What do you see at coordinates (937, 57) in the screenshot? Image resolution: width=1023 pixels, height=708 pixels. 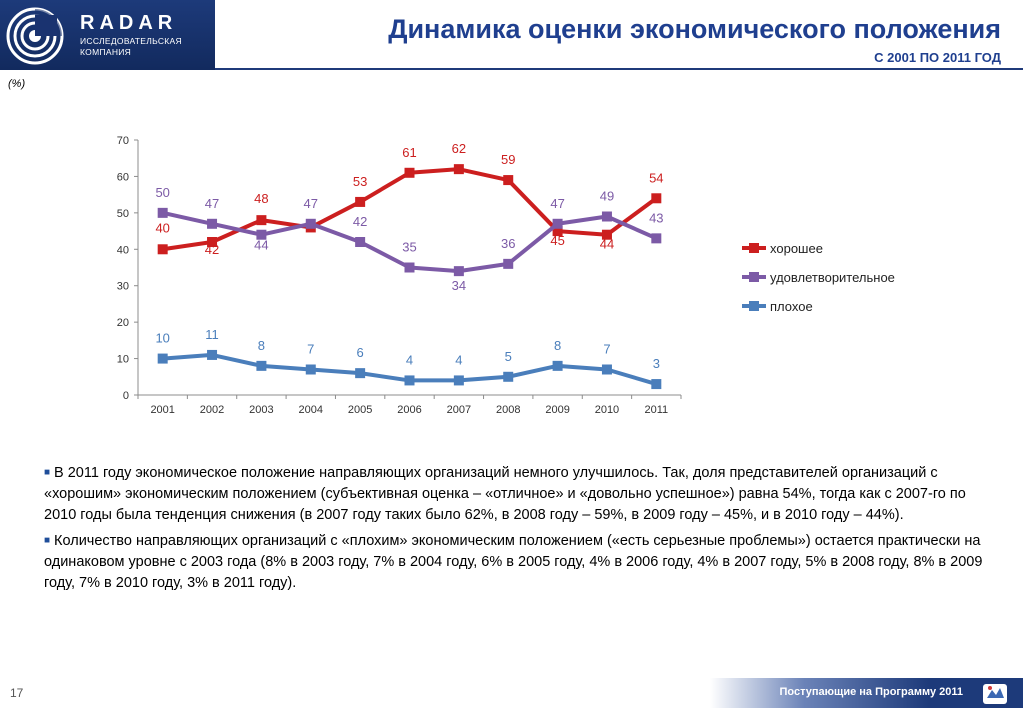 I see `page-subtitle: С 2001 ПО 2011 ГОД` at bounding box center [937, 57].